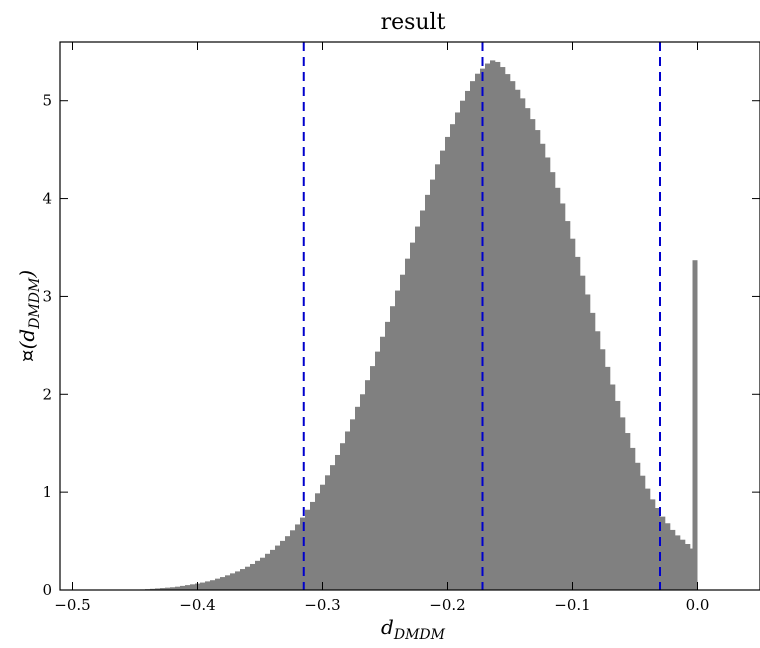 This screenshot has width=760, height=648. I want to click on y-tick-label-1: 1, so click(47, 492).